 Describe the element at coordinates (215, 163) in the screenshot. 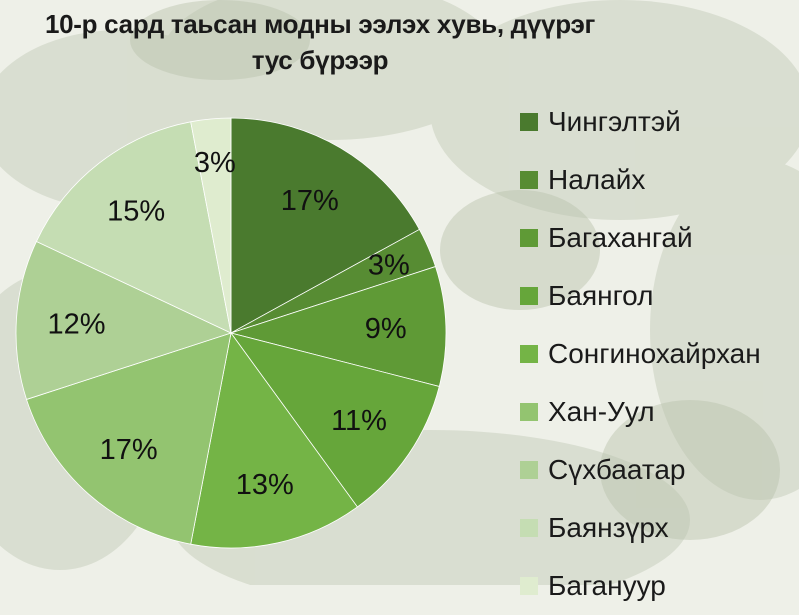

I see `pie-slice-label-9: 3%` at that location.